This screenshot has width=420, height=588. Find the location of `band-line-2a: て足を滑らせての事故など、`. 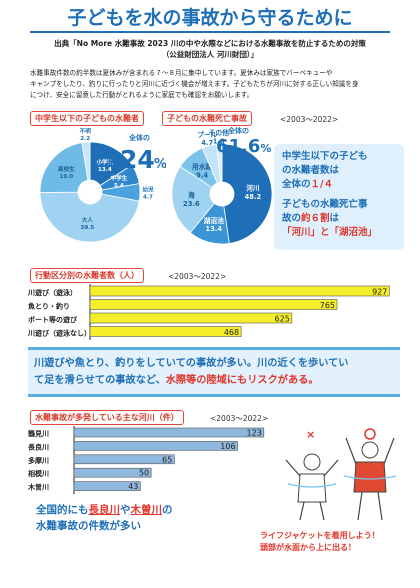

band-line-2a: て足を滑らせての事故など、 is located at coordinates (100, 380).